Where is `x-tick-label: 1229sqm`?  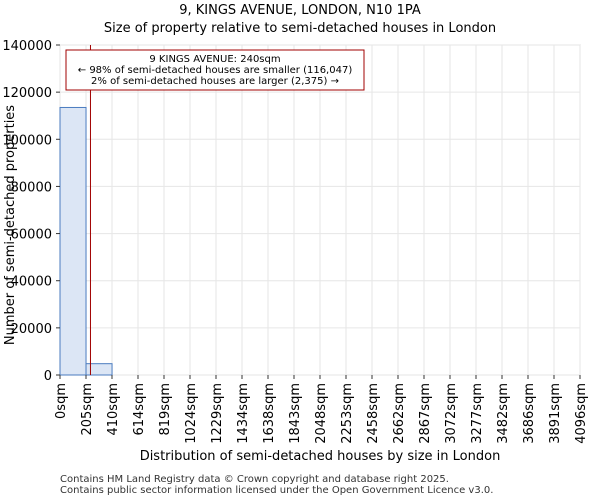 x-tick-label: 1229sqm is located at coordinates (217, 413).